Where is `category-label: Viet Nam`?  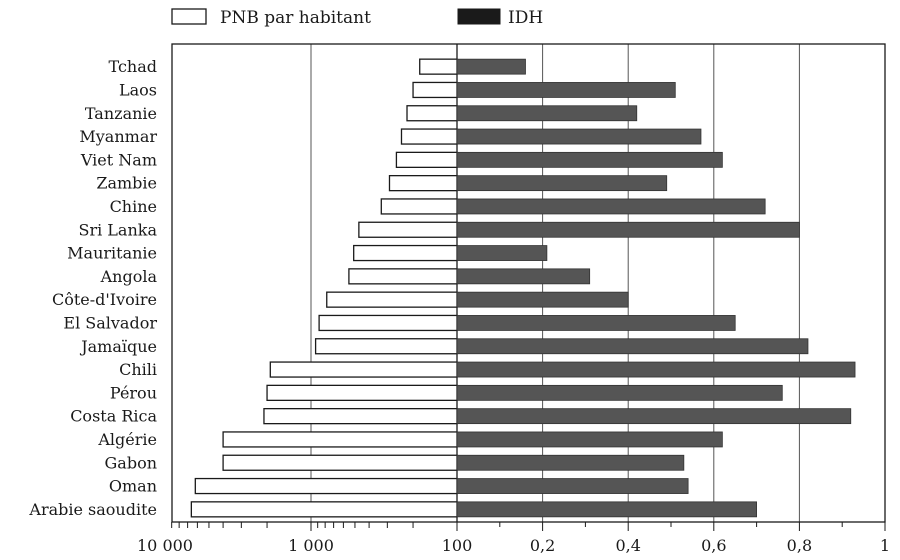
category-label: Viet Nam is located at coordinates (118, 159).